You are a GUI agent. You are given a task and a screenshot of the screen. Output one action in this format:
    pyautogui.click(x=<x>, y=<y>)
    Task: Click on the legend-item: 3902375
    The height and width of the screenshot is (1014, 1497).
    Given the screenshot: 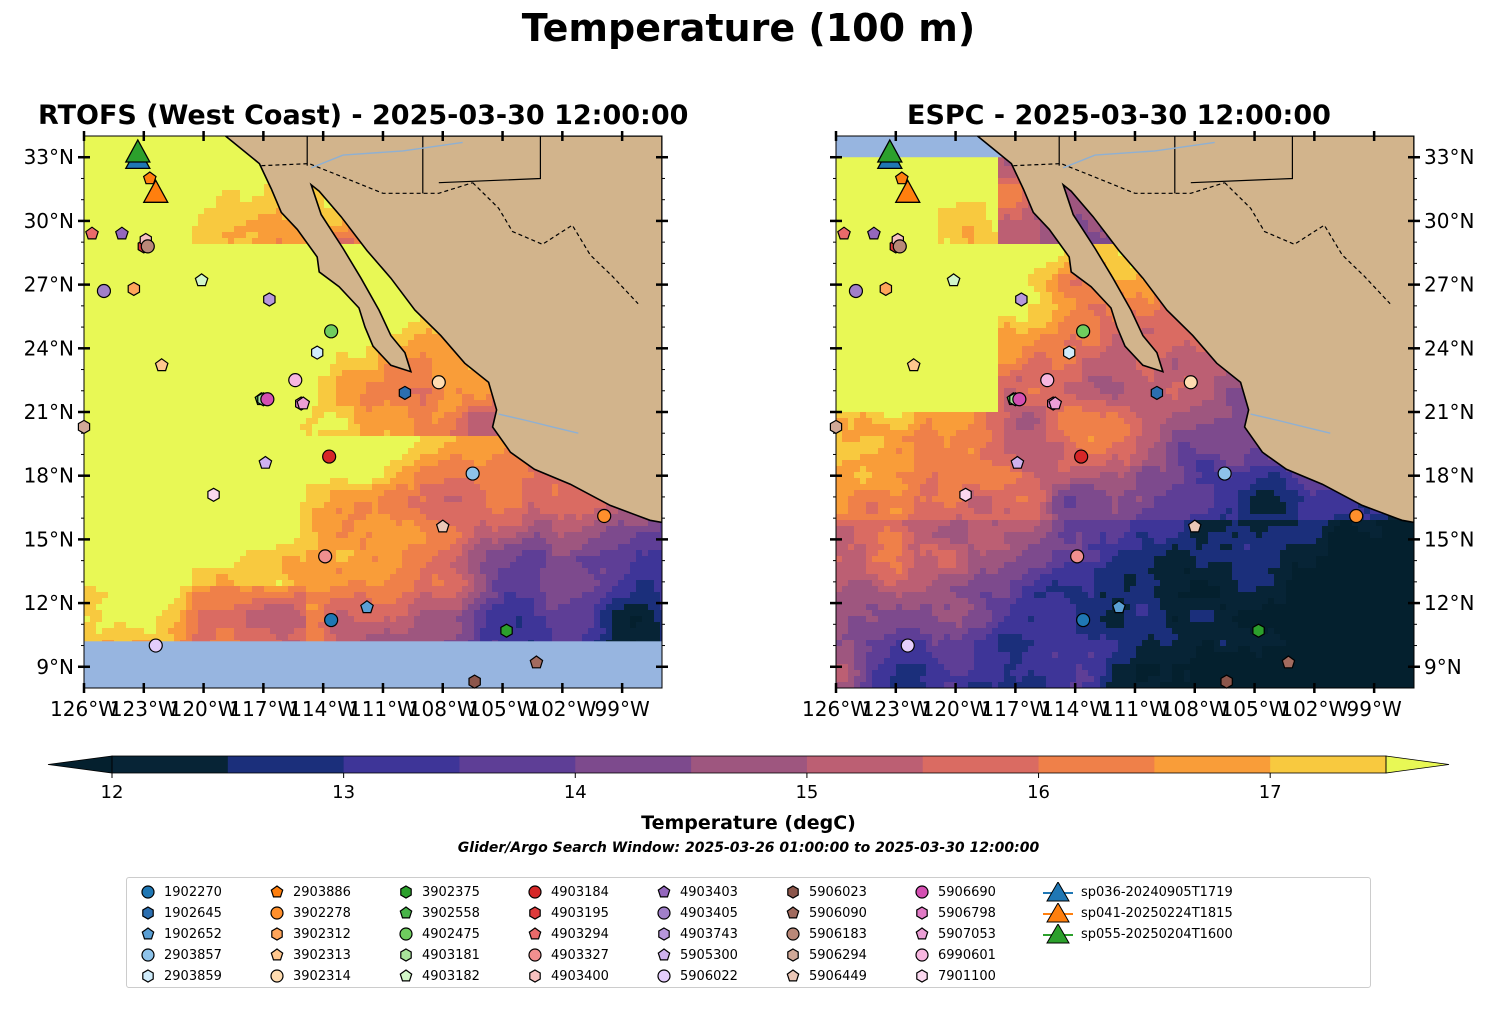 What is the action you would take?
    pyautogui.click(x=439, y=892)
    